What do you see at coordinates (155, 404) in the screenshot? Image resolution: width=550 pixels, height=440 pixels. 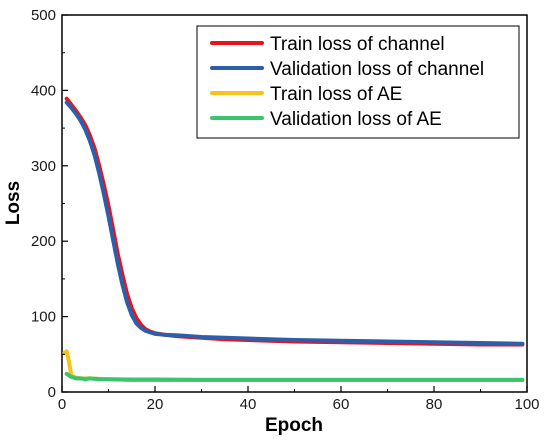 I see `x-tick-label: 20` at bounding box center [155, 404].